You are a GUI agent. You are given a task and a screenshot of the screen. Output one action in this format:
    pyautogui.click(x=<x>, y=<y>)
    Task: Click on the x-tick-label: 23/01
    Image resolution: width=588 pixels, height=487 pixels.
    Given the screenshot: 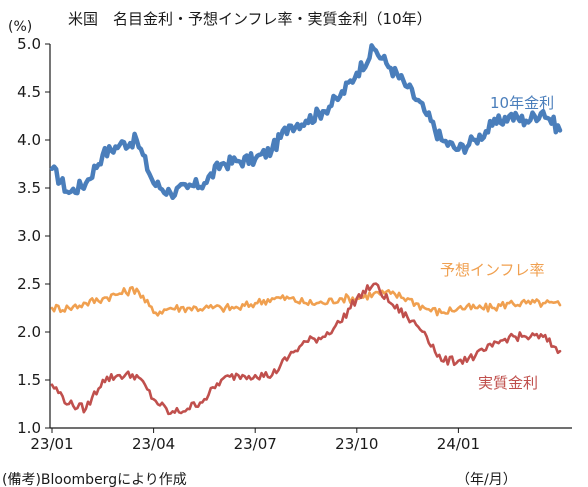 What is the action you would take?
    pyautogui.click(x=51, y=444)
    